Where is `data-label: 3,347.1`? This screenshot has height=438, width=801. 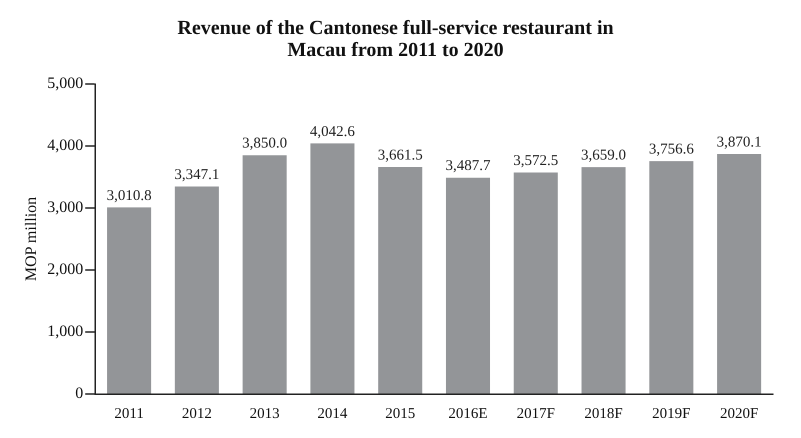 data-label: 3,347.1 is located at coordinates (197, 174).